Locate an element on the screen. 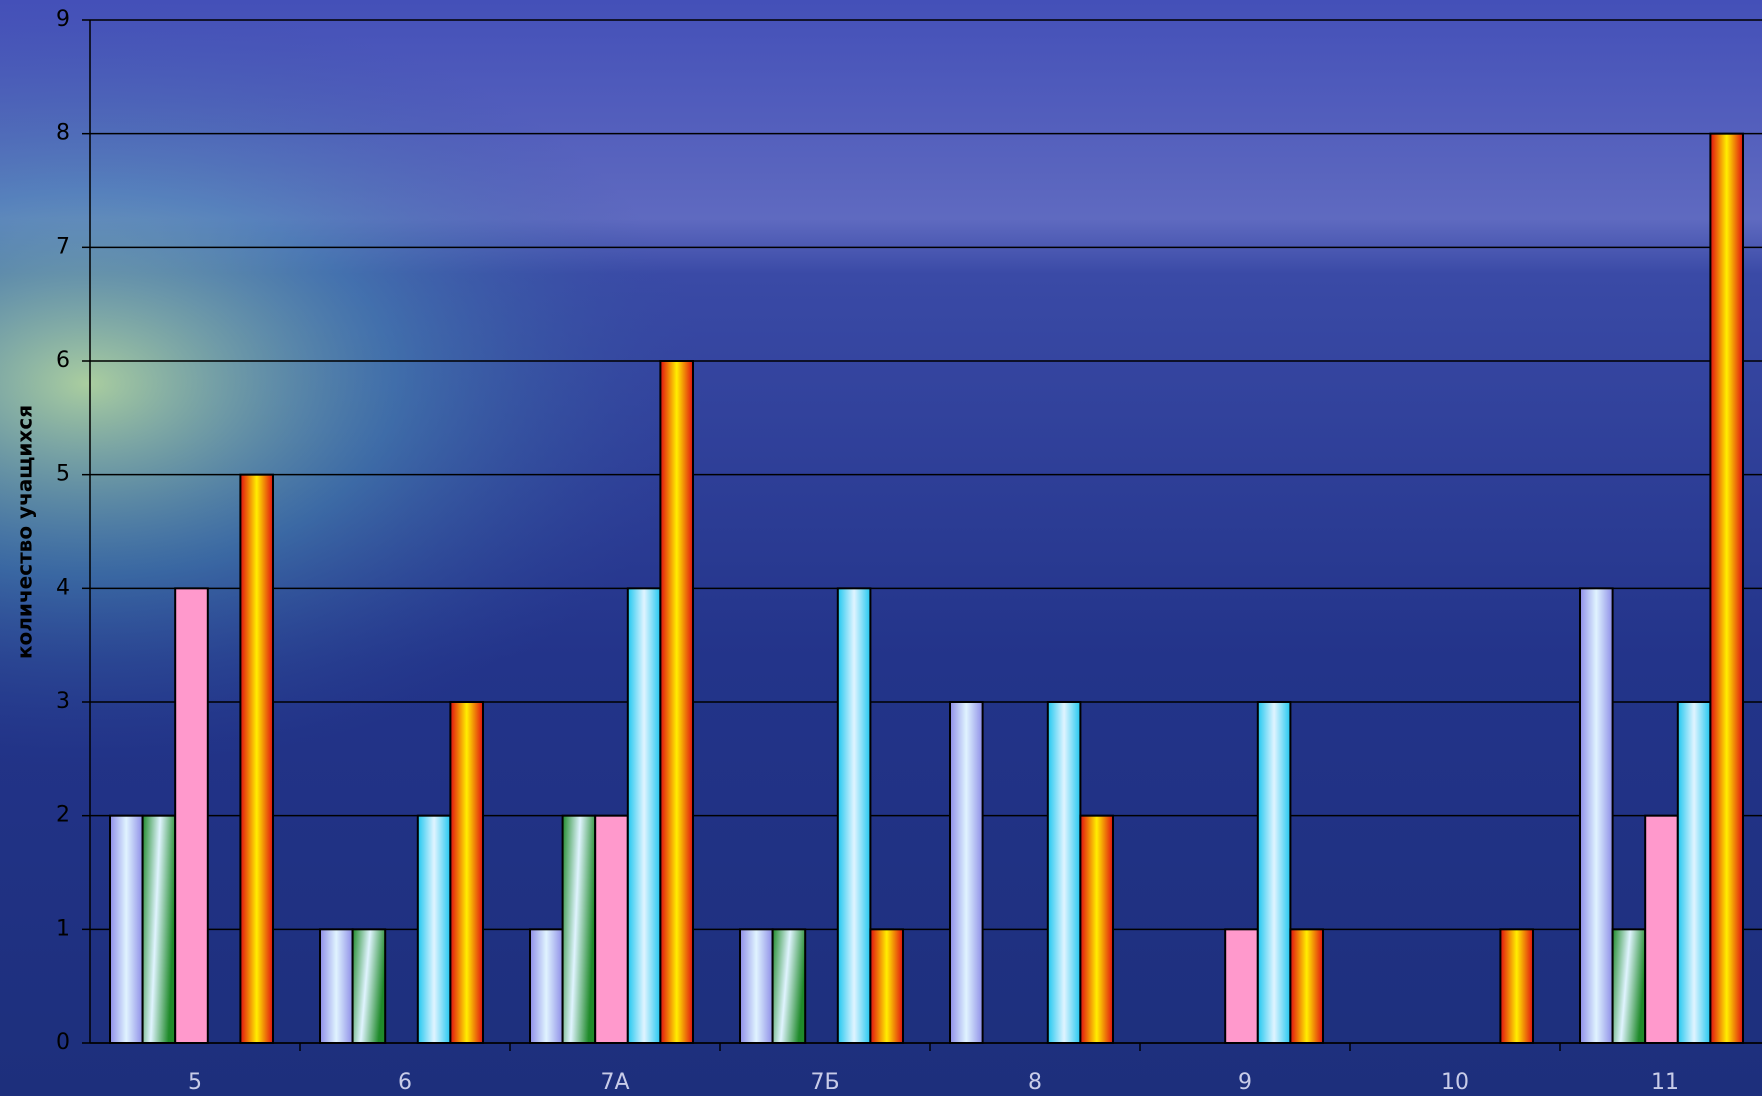  y-tick-label: 6 is located at coordinates (63, 360).